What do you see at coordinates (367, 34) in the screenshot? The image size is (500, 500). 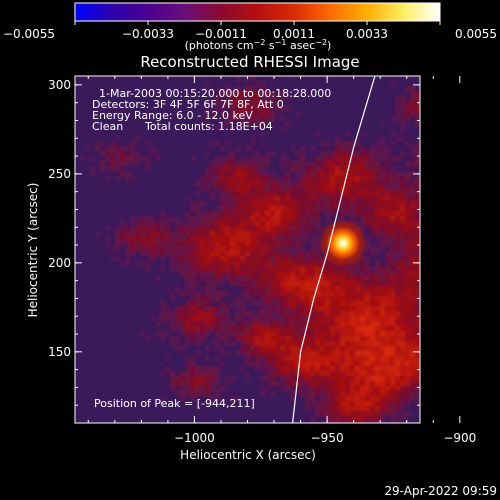 I see `colorbar-tick-label: 0.0033` at bounding box center [367, 34].